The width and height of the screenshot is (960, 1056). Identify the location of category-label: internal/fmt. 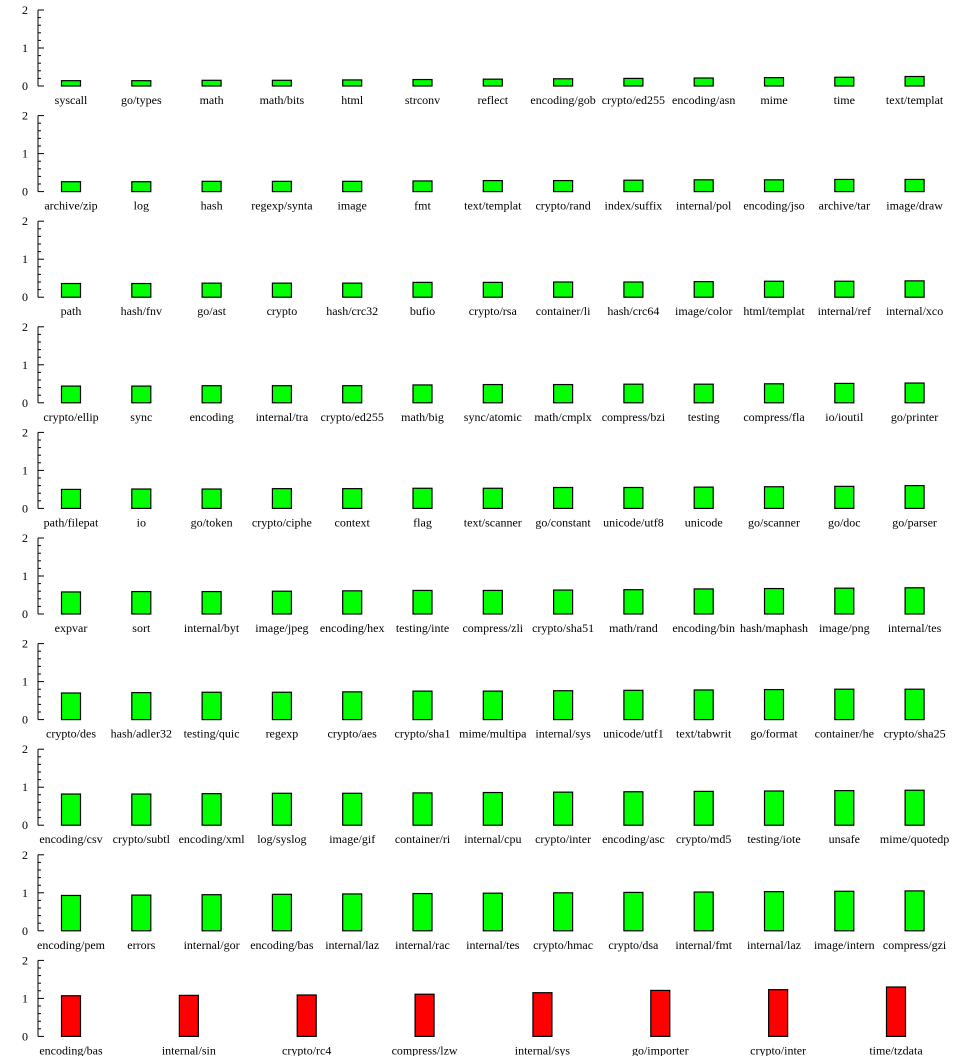
(703, 945).